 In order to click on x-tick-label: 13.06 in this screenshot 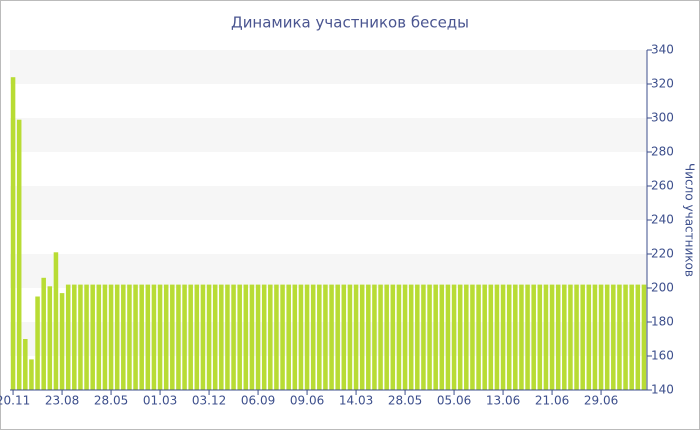, I will do `click(503, 401)`.